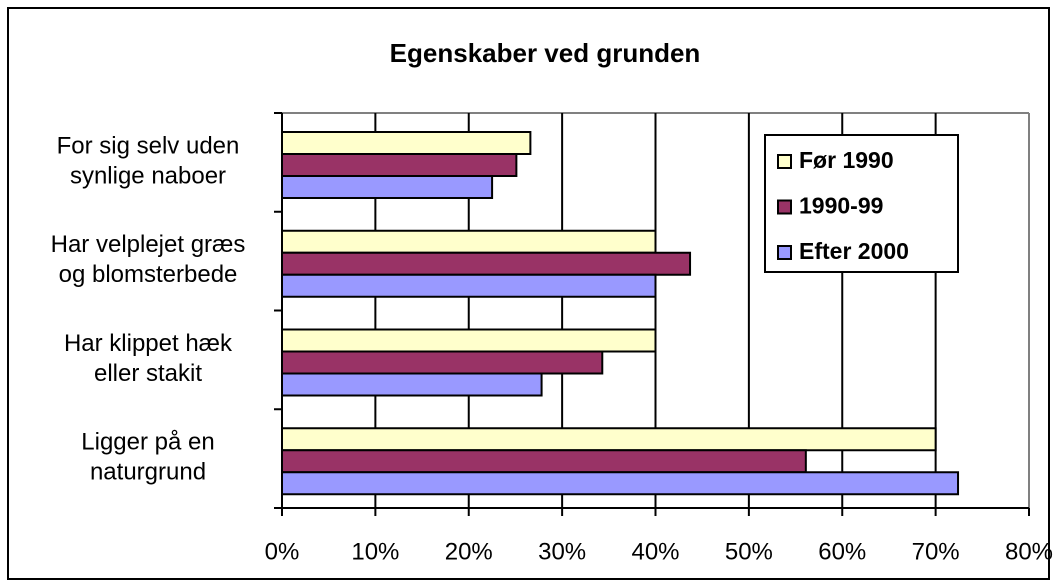 The width and height of the screenshot is (1058, 586). What do you see at coordinates (562, 551) in the screenshot?
I see `x-tick-label: 30%` at bounding box center [562, 551].